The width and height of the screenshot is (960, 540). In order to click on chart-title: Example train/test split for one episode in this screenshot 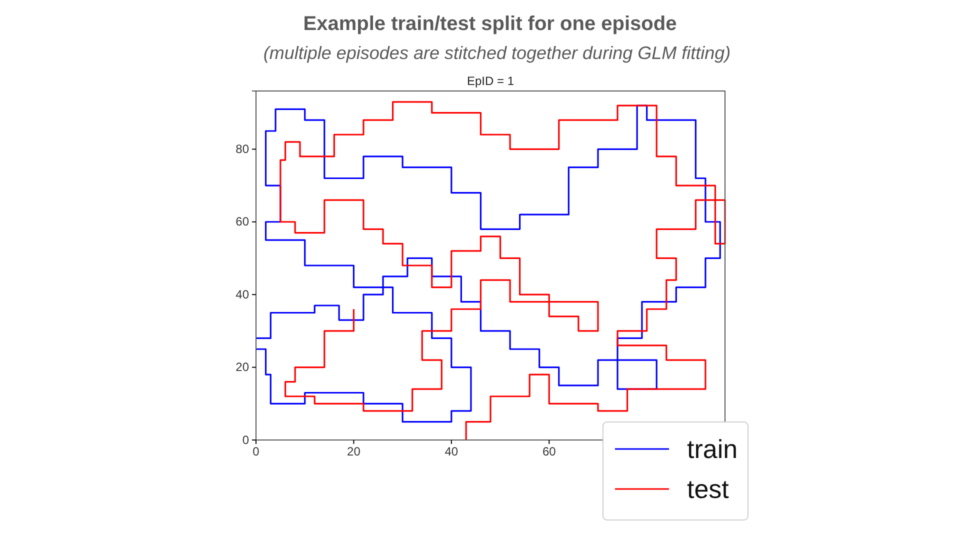, I will do `click(490, 24)`.